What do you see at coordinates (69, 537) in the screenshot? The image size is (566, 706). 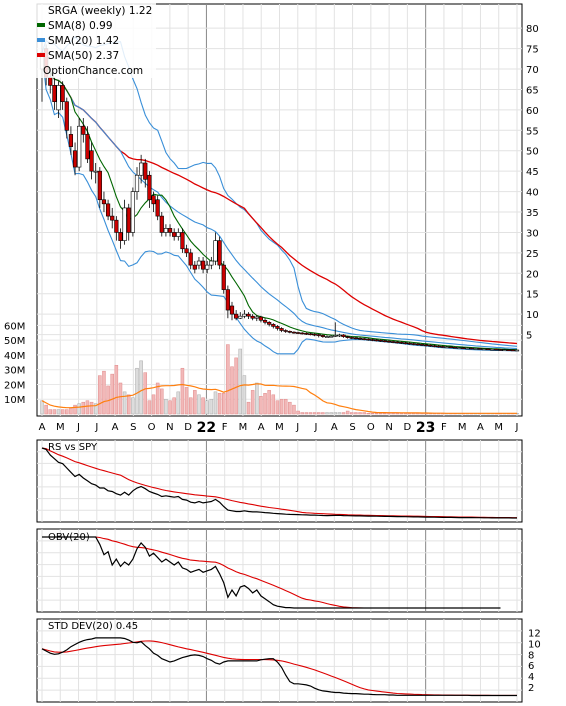 I see `obv-label: OBV(20)` at bounding box center [69, 537].